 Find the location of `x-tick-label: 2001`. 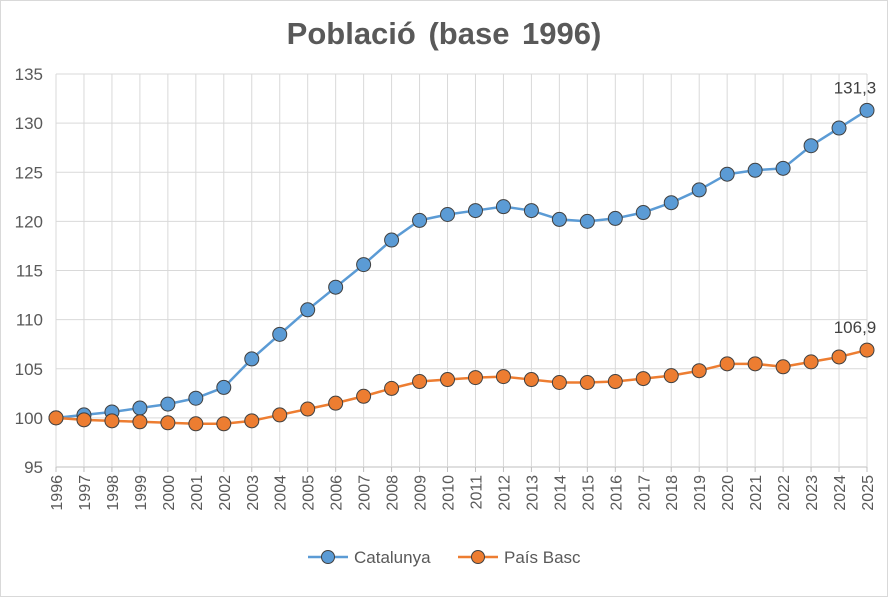

x-tick-label: 2001 is located at coordinates (197, 493).